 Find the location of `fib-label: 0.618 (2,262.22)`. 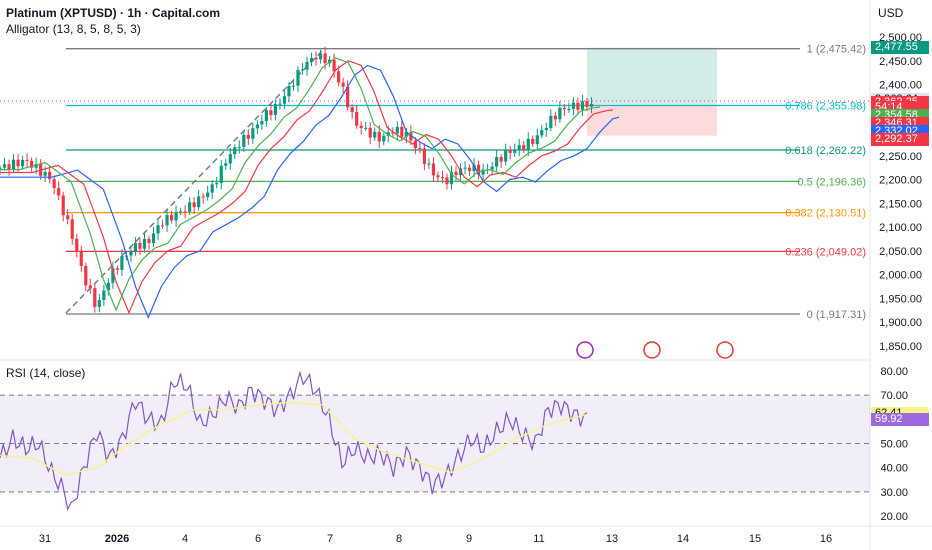

fib-label: 0.618 (2,262.22) is located at coordinates (825, 151).